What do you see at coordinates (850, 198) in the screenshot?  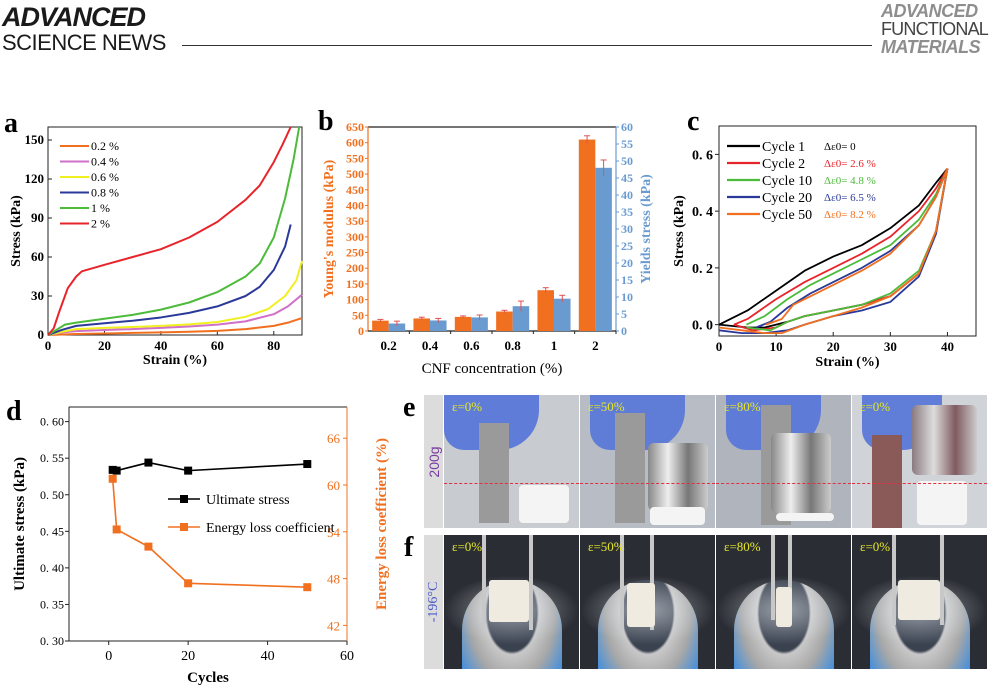 I see `strain-offset-annotation: Δε0= 6.5 %` at bounding box center [850, 198].